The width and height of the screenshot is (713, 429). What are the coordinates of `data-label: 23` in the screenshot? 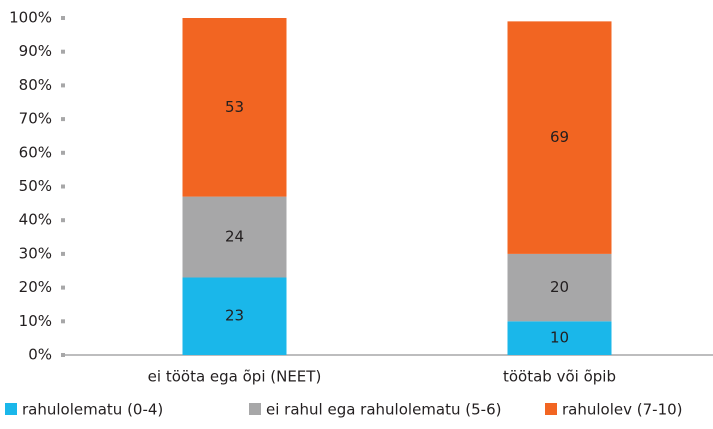 It's located at (234, 316).